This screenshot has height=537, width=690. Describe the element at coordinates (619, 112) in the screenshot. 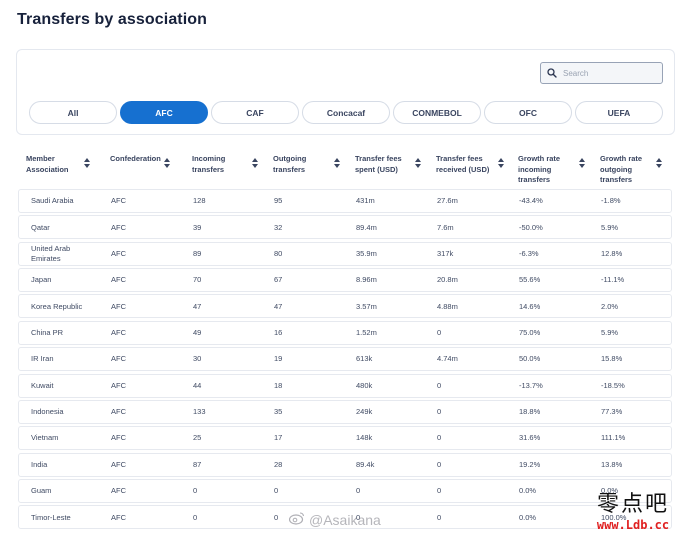

I see `tab-uefa: UEFA` at that location.